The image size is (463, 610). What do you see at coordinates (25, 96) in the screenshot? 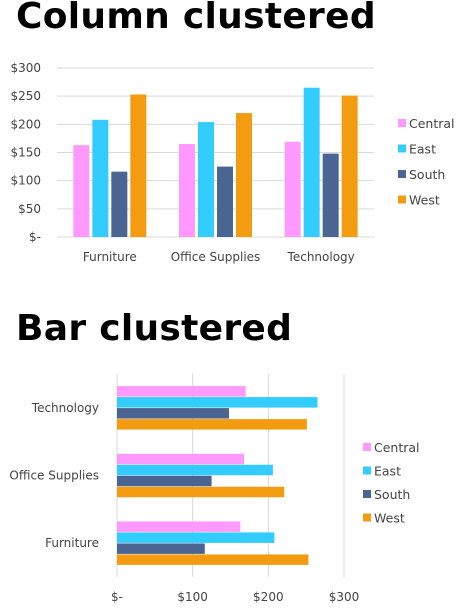
I see `y-tick-label: $250` at bounding box center [25, 96].